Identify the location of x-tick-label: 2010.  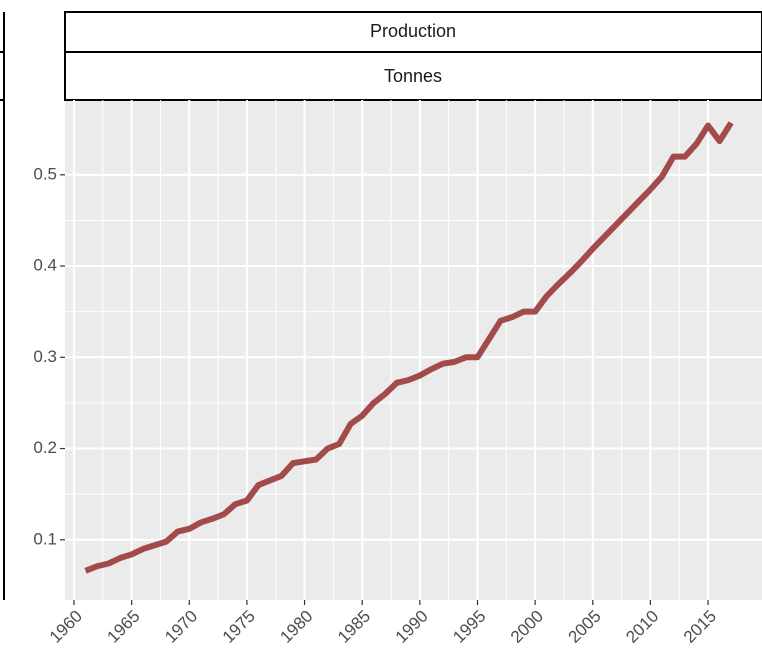
(642, 627).